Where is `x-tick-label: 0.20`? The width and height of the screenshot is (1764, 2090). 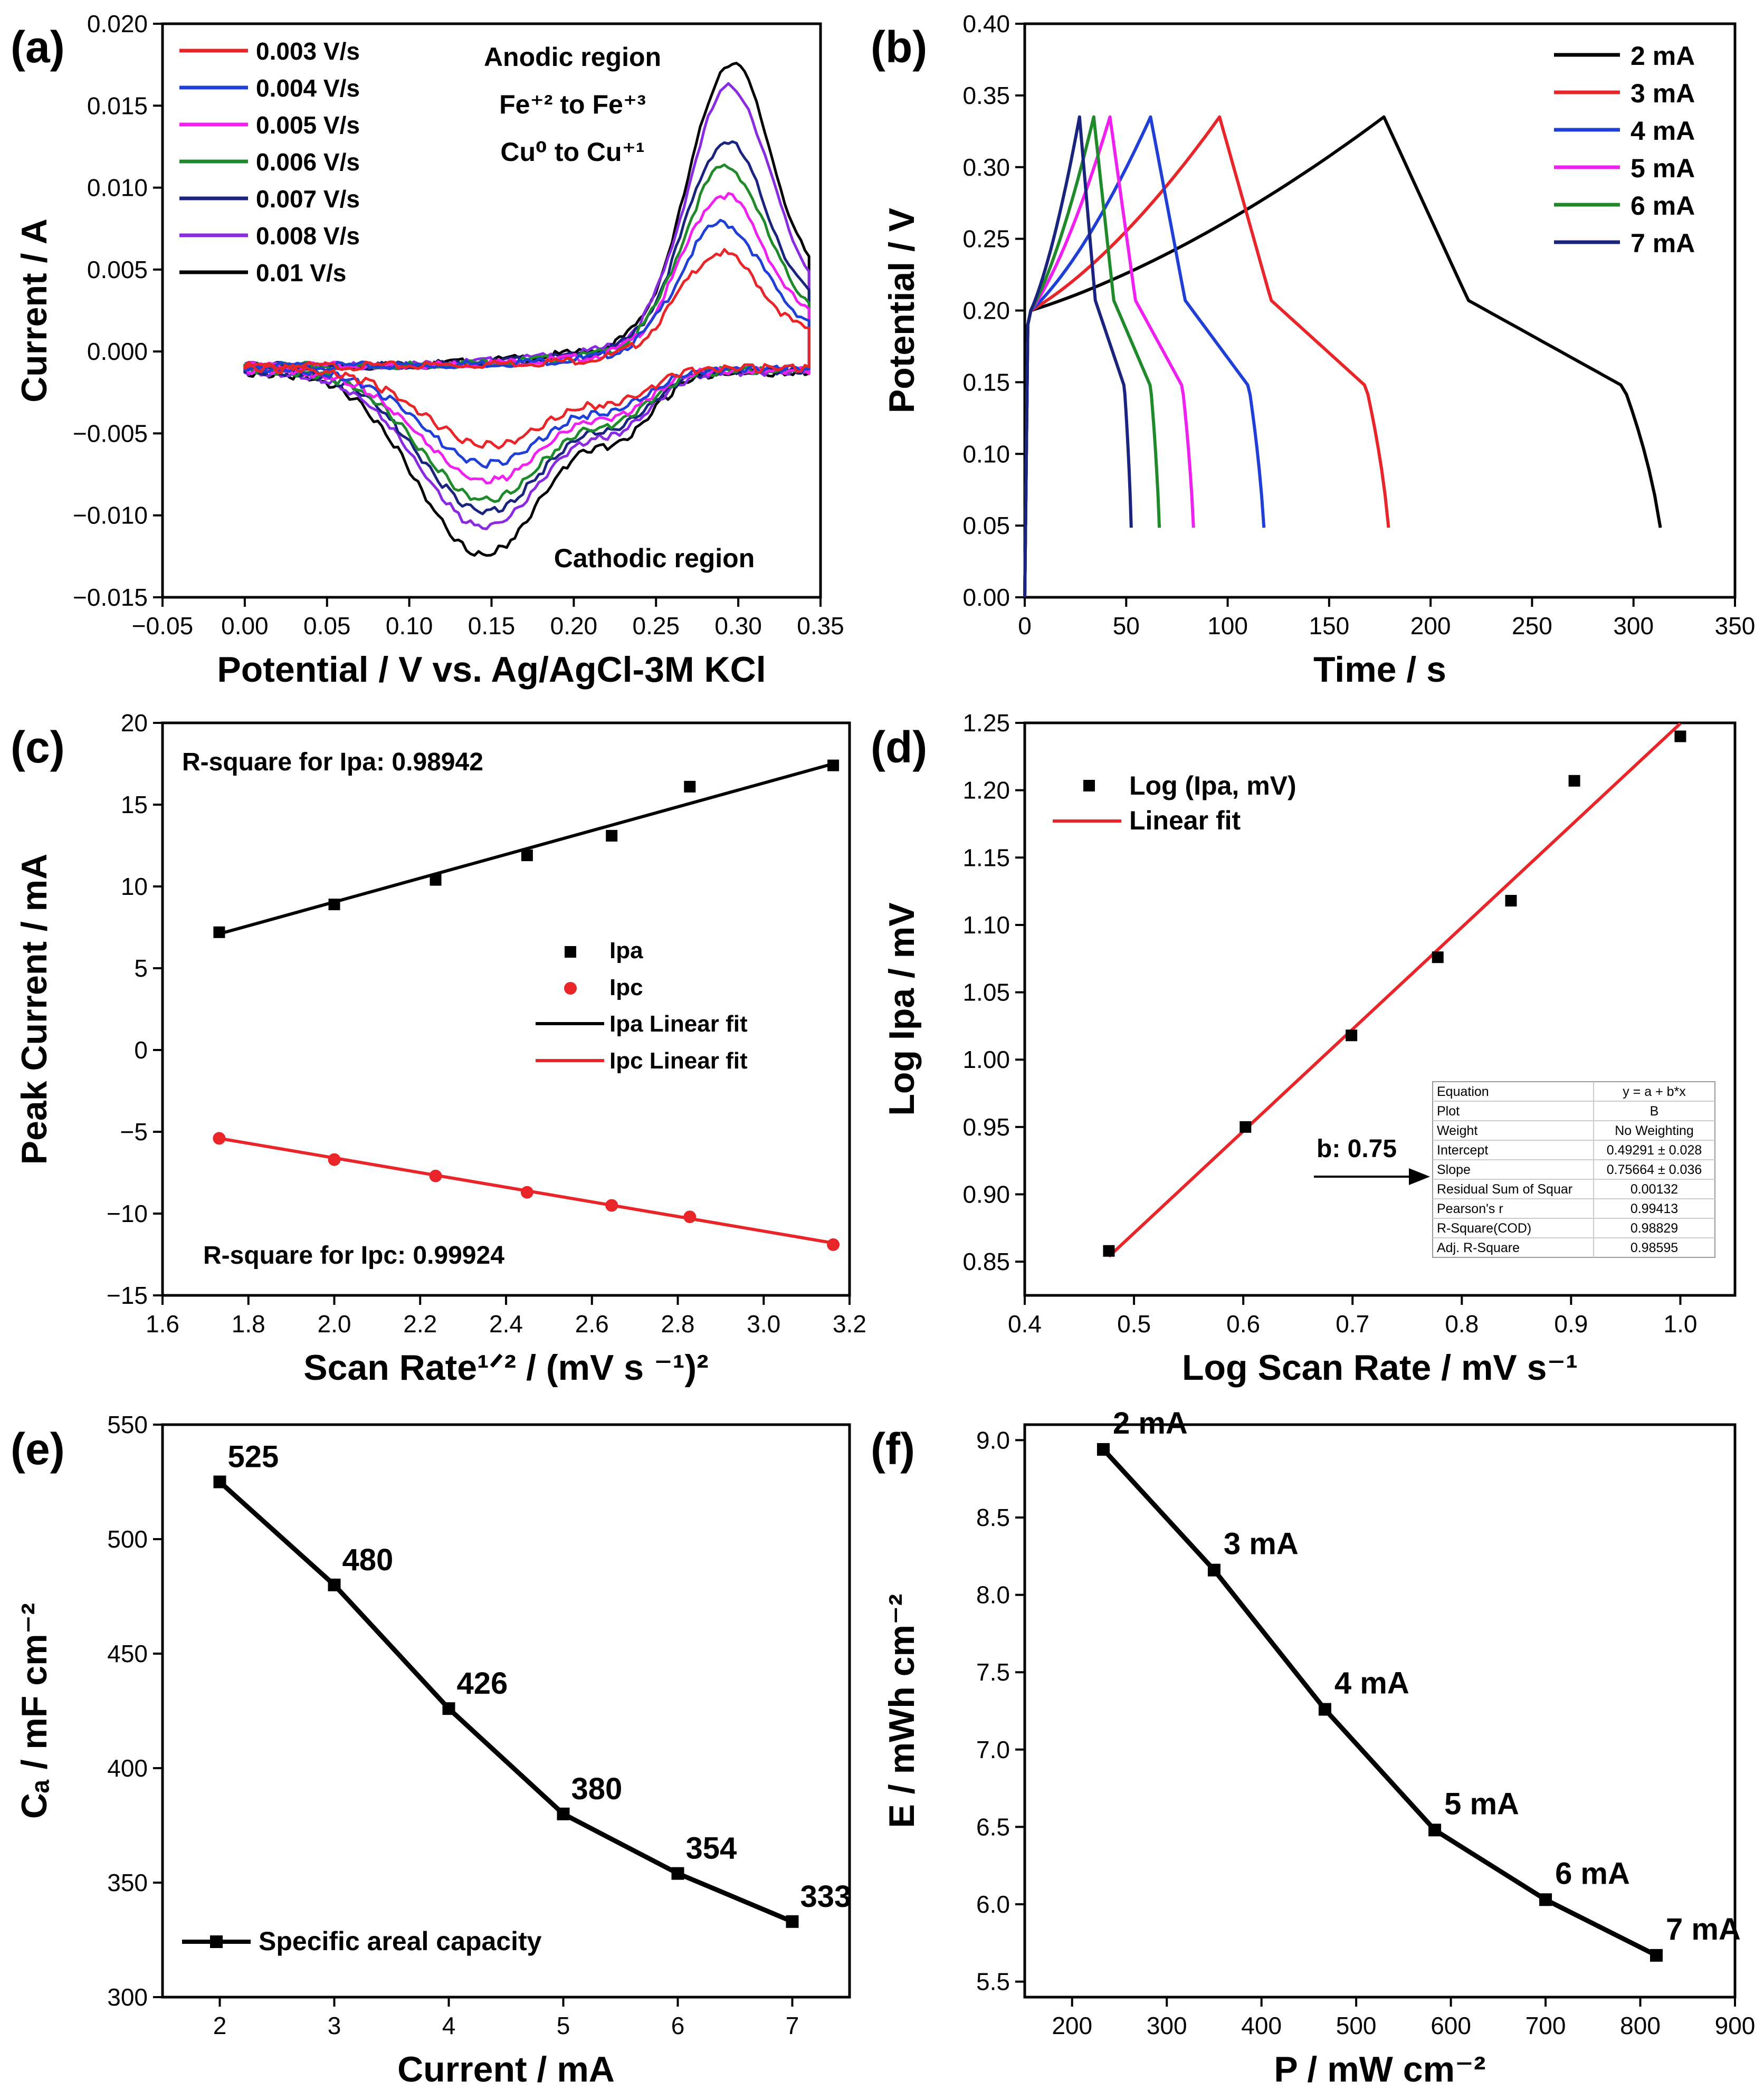
x-tick-label: 0.20 is located at coordinates (574, 626).